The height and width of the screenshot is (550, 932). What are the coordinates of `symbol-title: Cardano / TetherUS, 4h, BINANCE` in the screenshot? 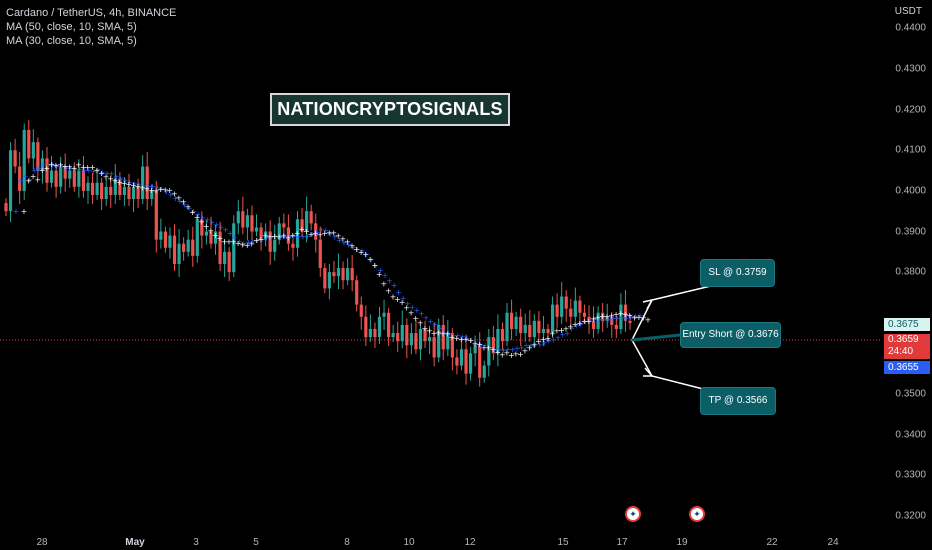 It's located at (91, 13).